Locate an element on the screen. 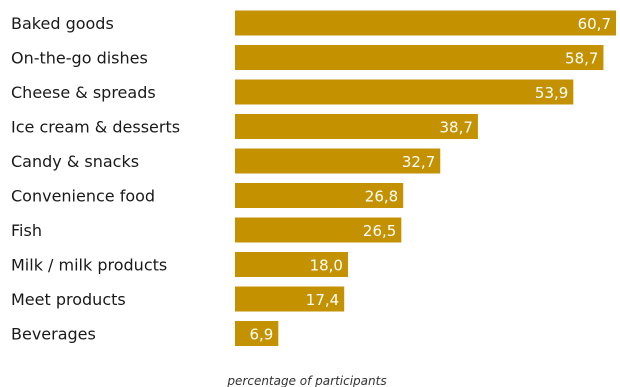 The image size is (620, 387). value-label: 53,9 is located at coordinates (551, 93).